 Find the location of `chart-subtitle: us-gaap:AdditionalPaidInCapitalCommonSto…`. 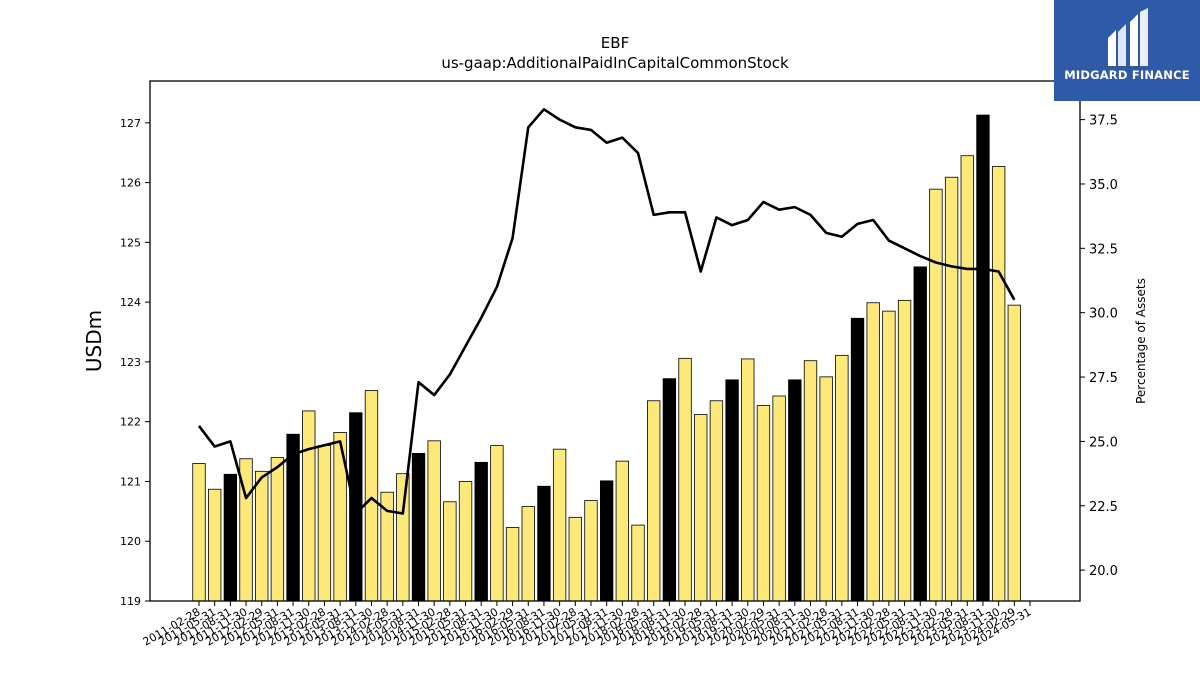

chart-subtitle: us-gaap:AdditionalPaidInCapitalCommonSto… is located at coordinates (615, 63).